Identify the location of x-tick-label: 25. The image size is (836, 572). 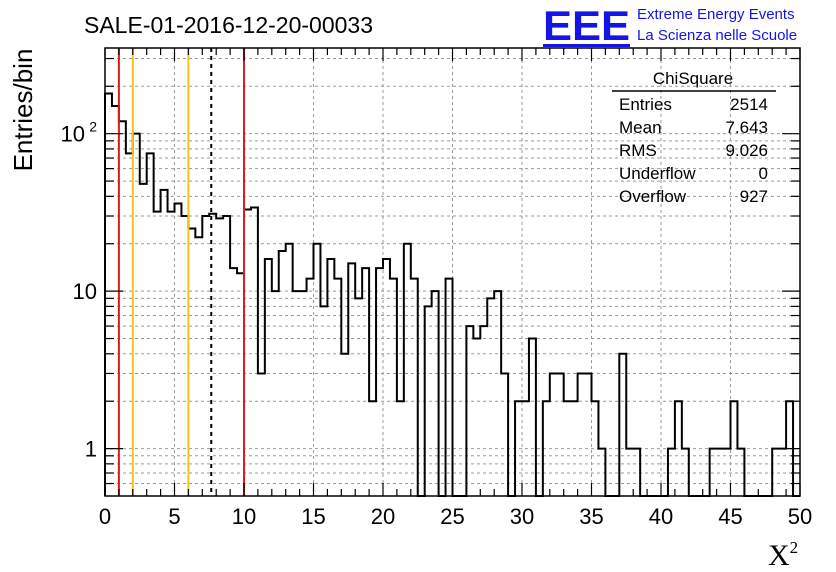
(452, 516).